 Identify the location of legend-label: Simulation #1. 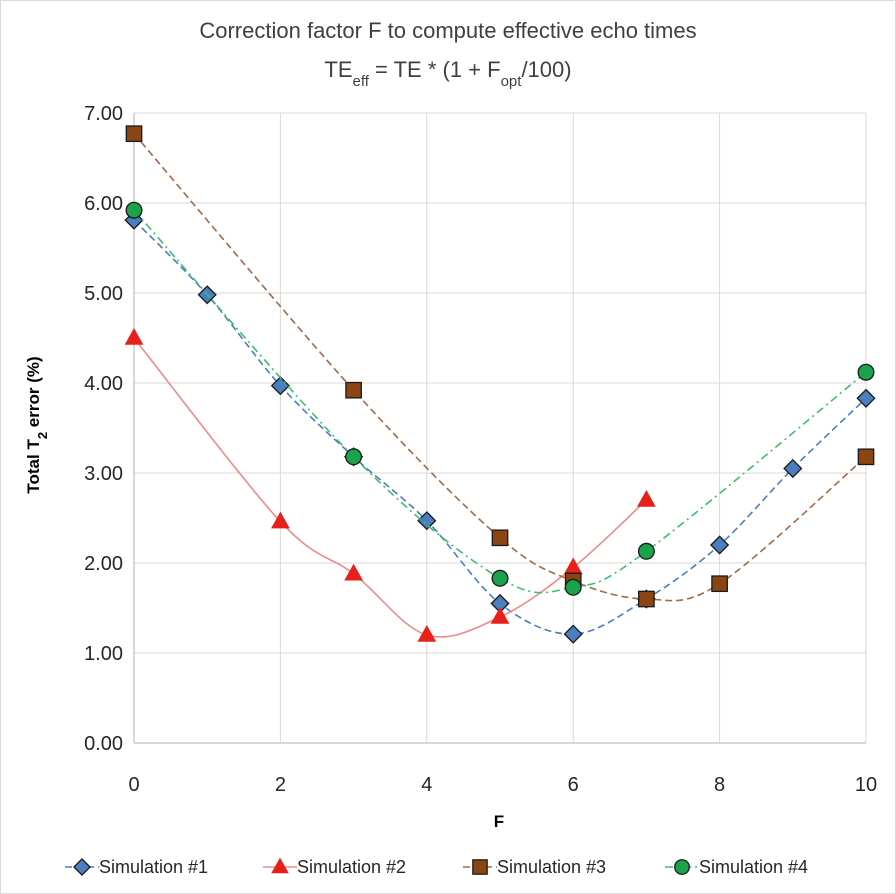
(153, 867).